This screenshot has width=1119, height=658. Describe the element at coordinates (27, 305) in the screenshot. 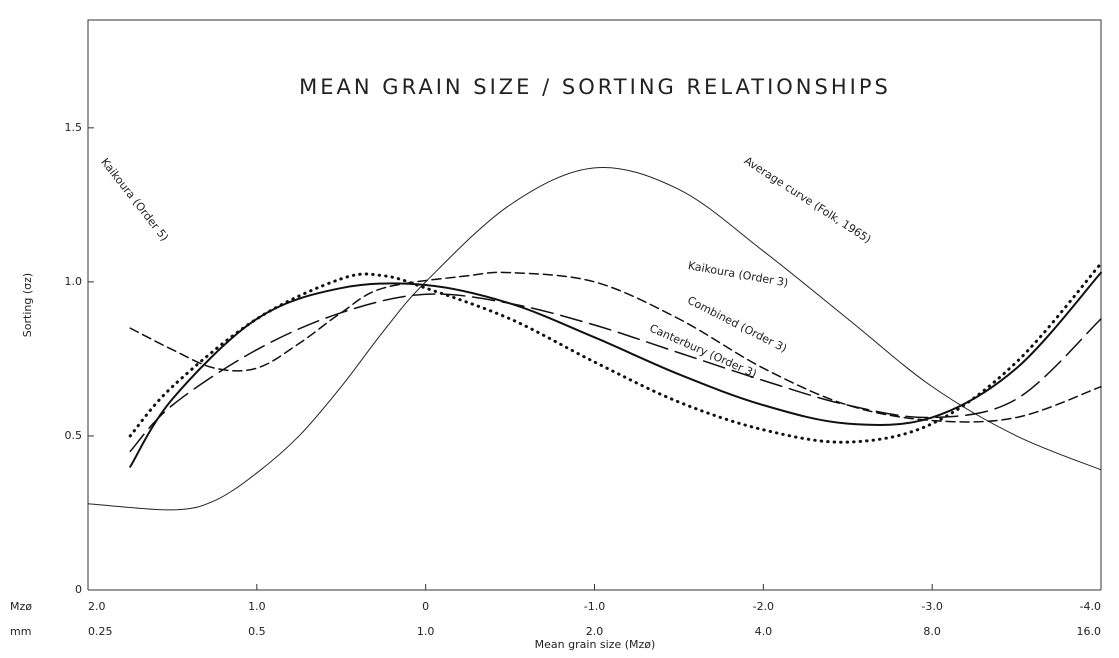

I see `y-axis-label: Sorting (σz)` at that location.